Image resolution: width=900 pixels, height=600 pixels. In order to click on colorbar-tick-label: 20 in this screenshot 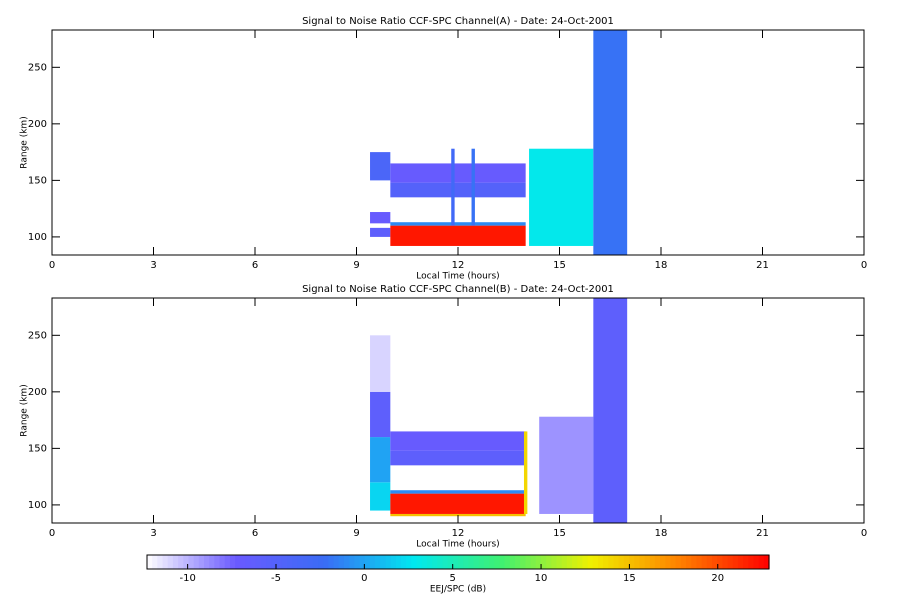, I will do `click(717, 578)`.